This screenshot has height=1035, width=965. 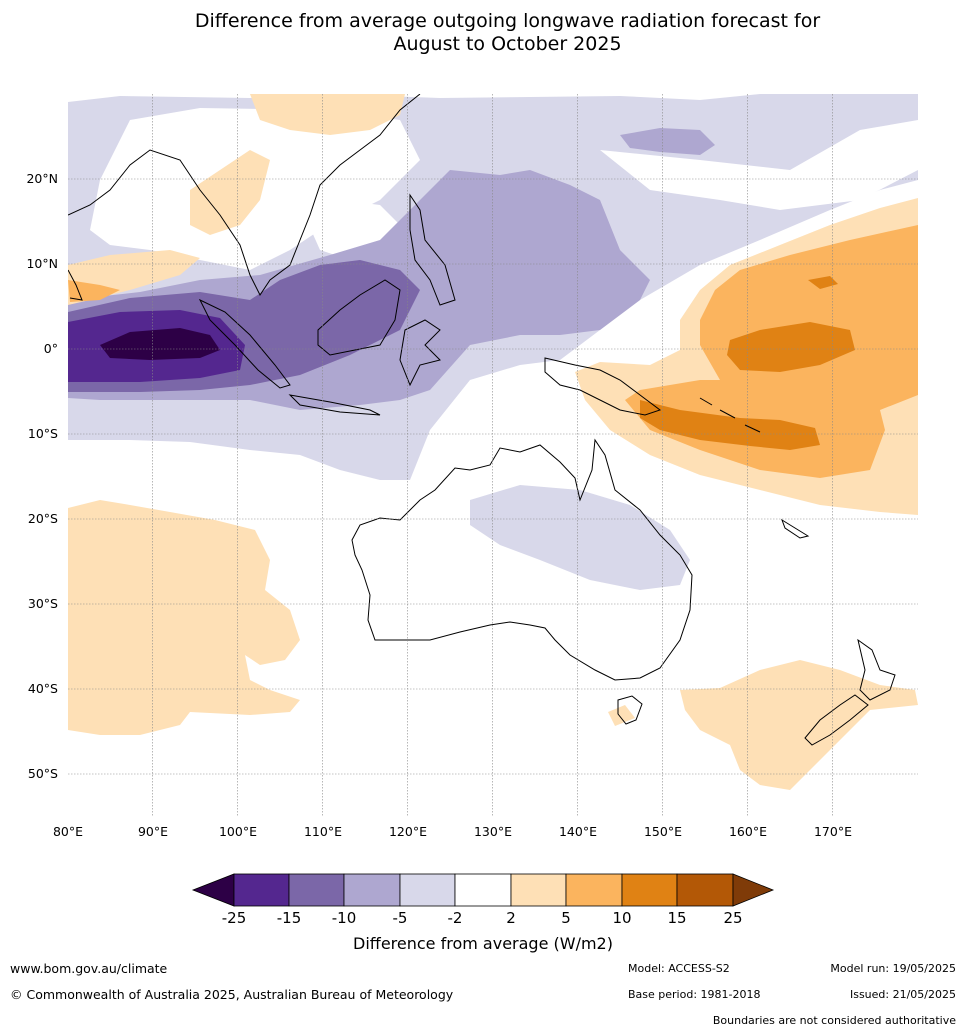 I want to click on anomaly-patch-strong-positive-small, so click(x=823, y=282).